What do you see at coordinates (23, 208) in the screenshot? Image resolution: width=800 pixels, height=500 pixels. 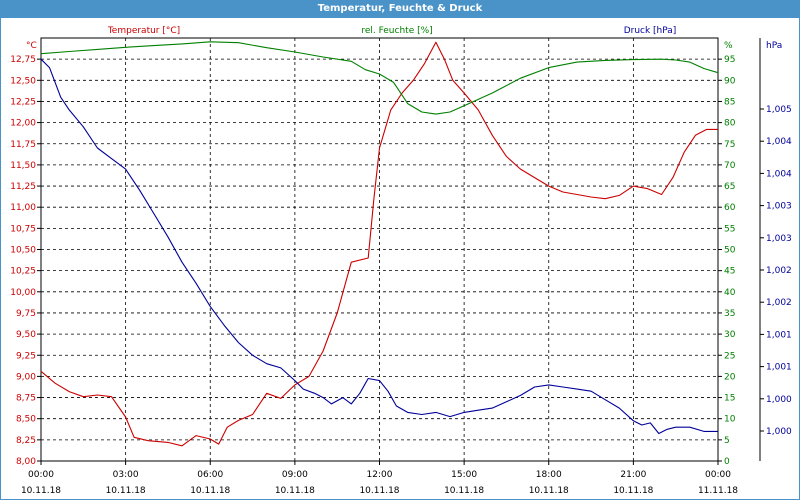 I see `temperature-tick-label: 11,00` at bounding box center [23, 208].